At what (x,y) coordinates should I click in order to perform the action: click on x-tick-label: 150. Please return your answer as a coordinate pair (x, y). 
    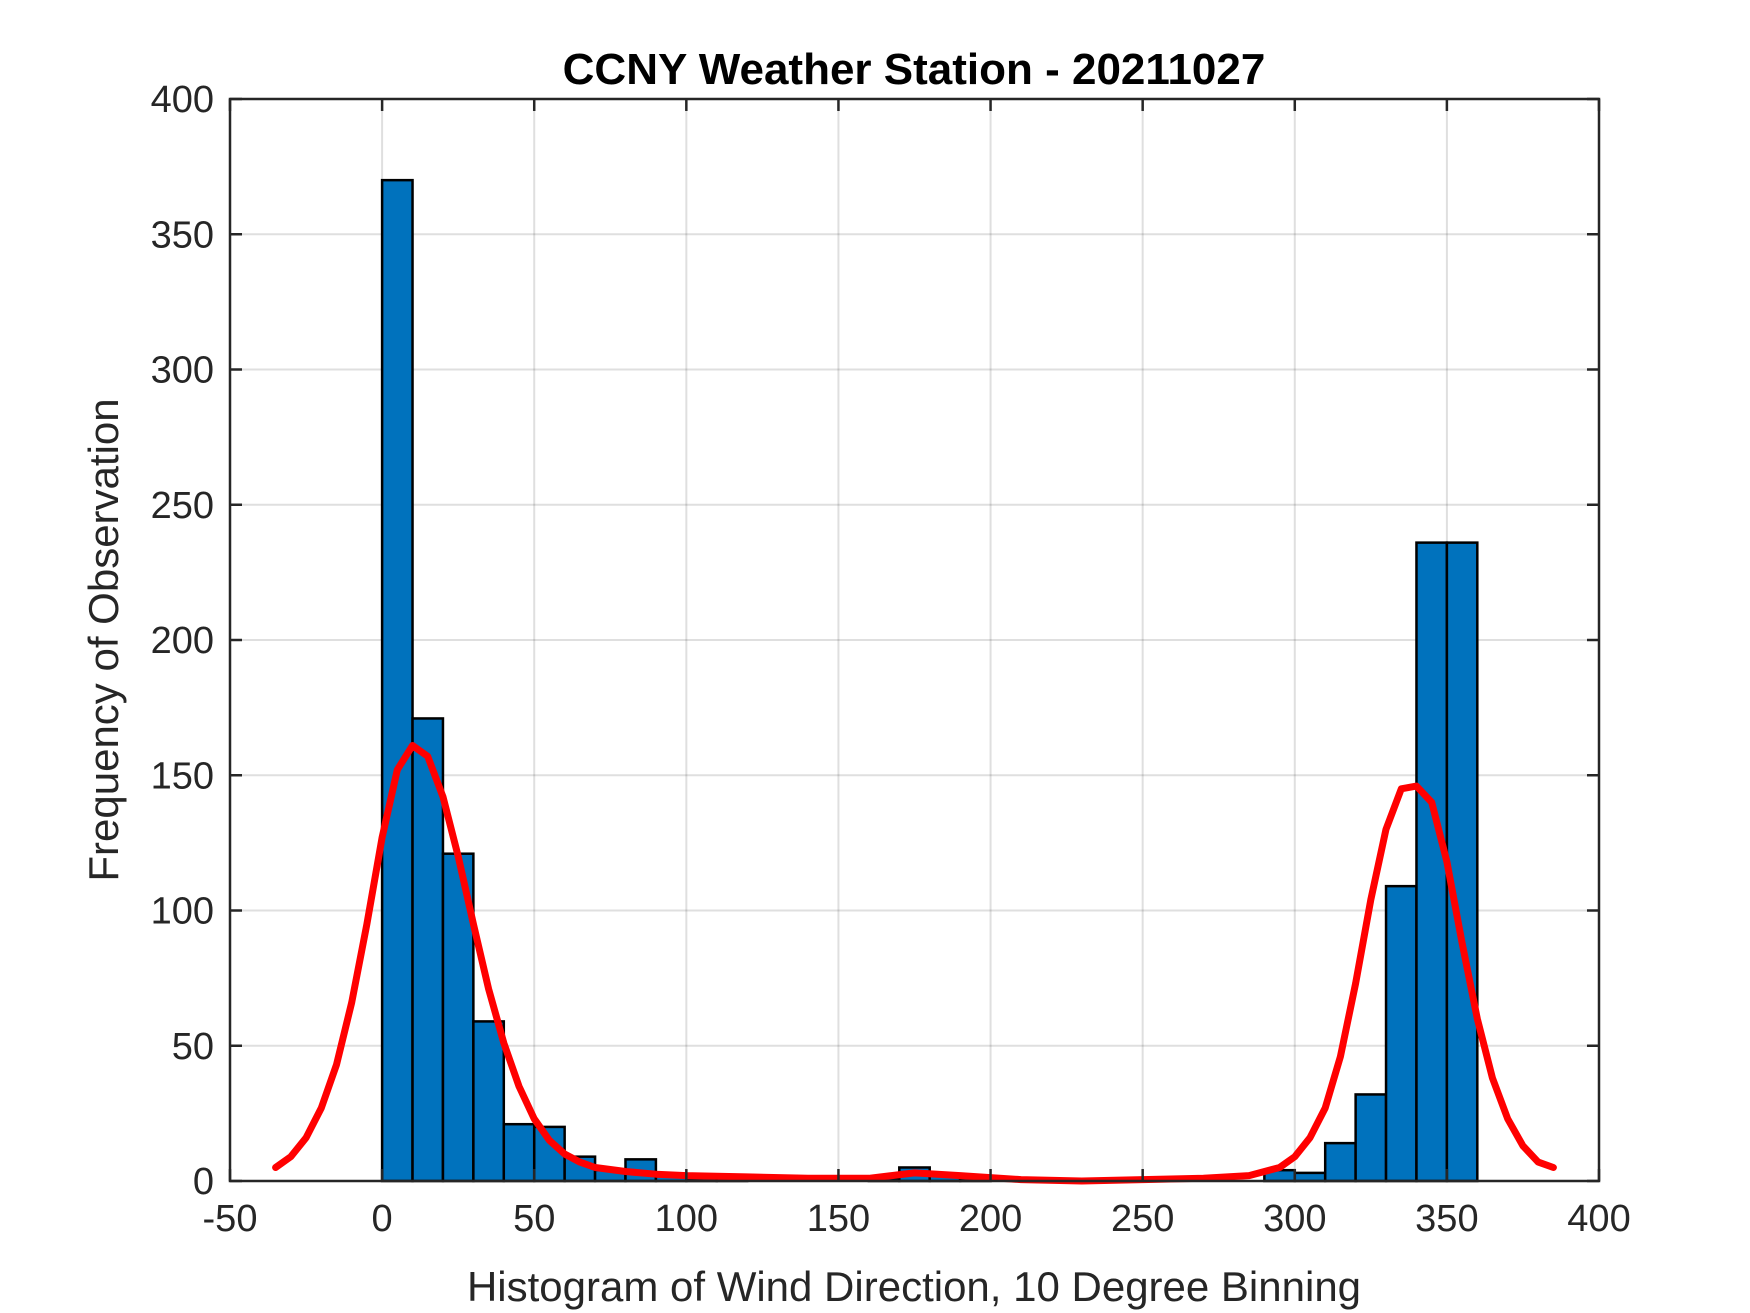
    Looking at the image, I should click on (838, 1219).